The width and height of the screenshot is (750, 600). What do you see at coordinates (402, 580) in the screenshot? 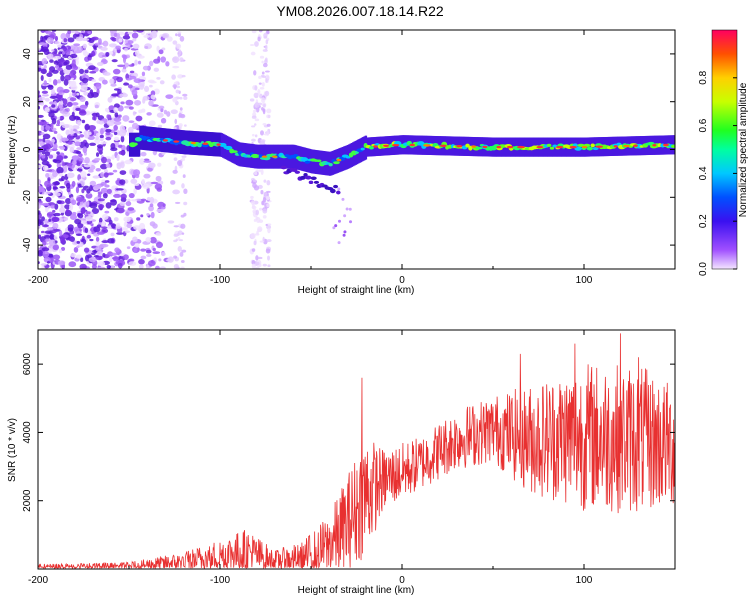
I see `snr-xtick-label: 0` at bounding box center [402, 580].